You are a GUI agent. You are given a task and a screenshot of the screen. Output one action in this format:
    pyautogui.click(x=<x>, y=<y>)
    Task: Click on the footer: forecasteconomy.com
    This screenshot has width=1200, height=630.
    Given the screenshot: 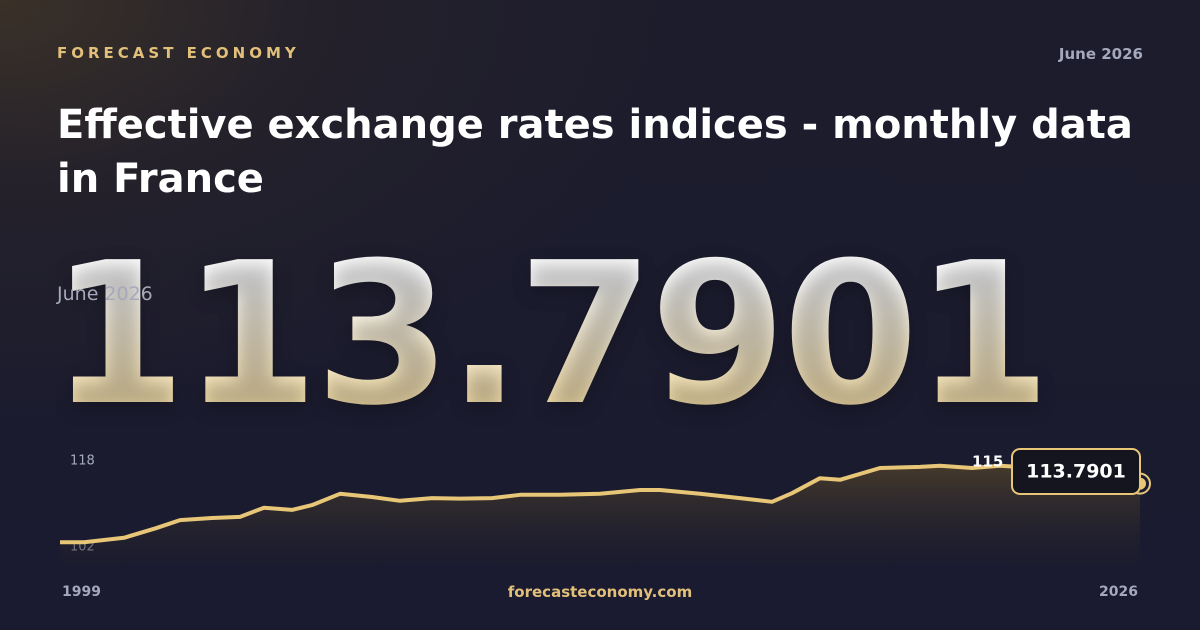 What is the action you would take?
    pyautogui.click(x=600, y=592)
    